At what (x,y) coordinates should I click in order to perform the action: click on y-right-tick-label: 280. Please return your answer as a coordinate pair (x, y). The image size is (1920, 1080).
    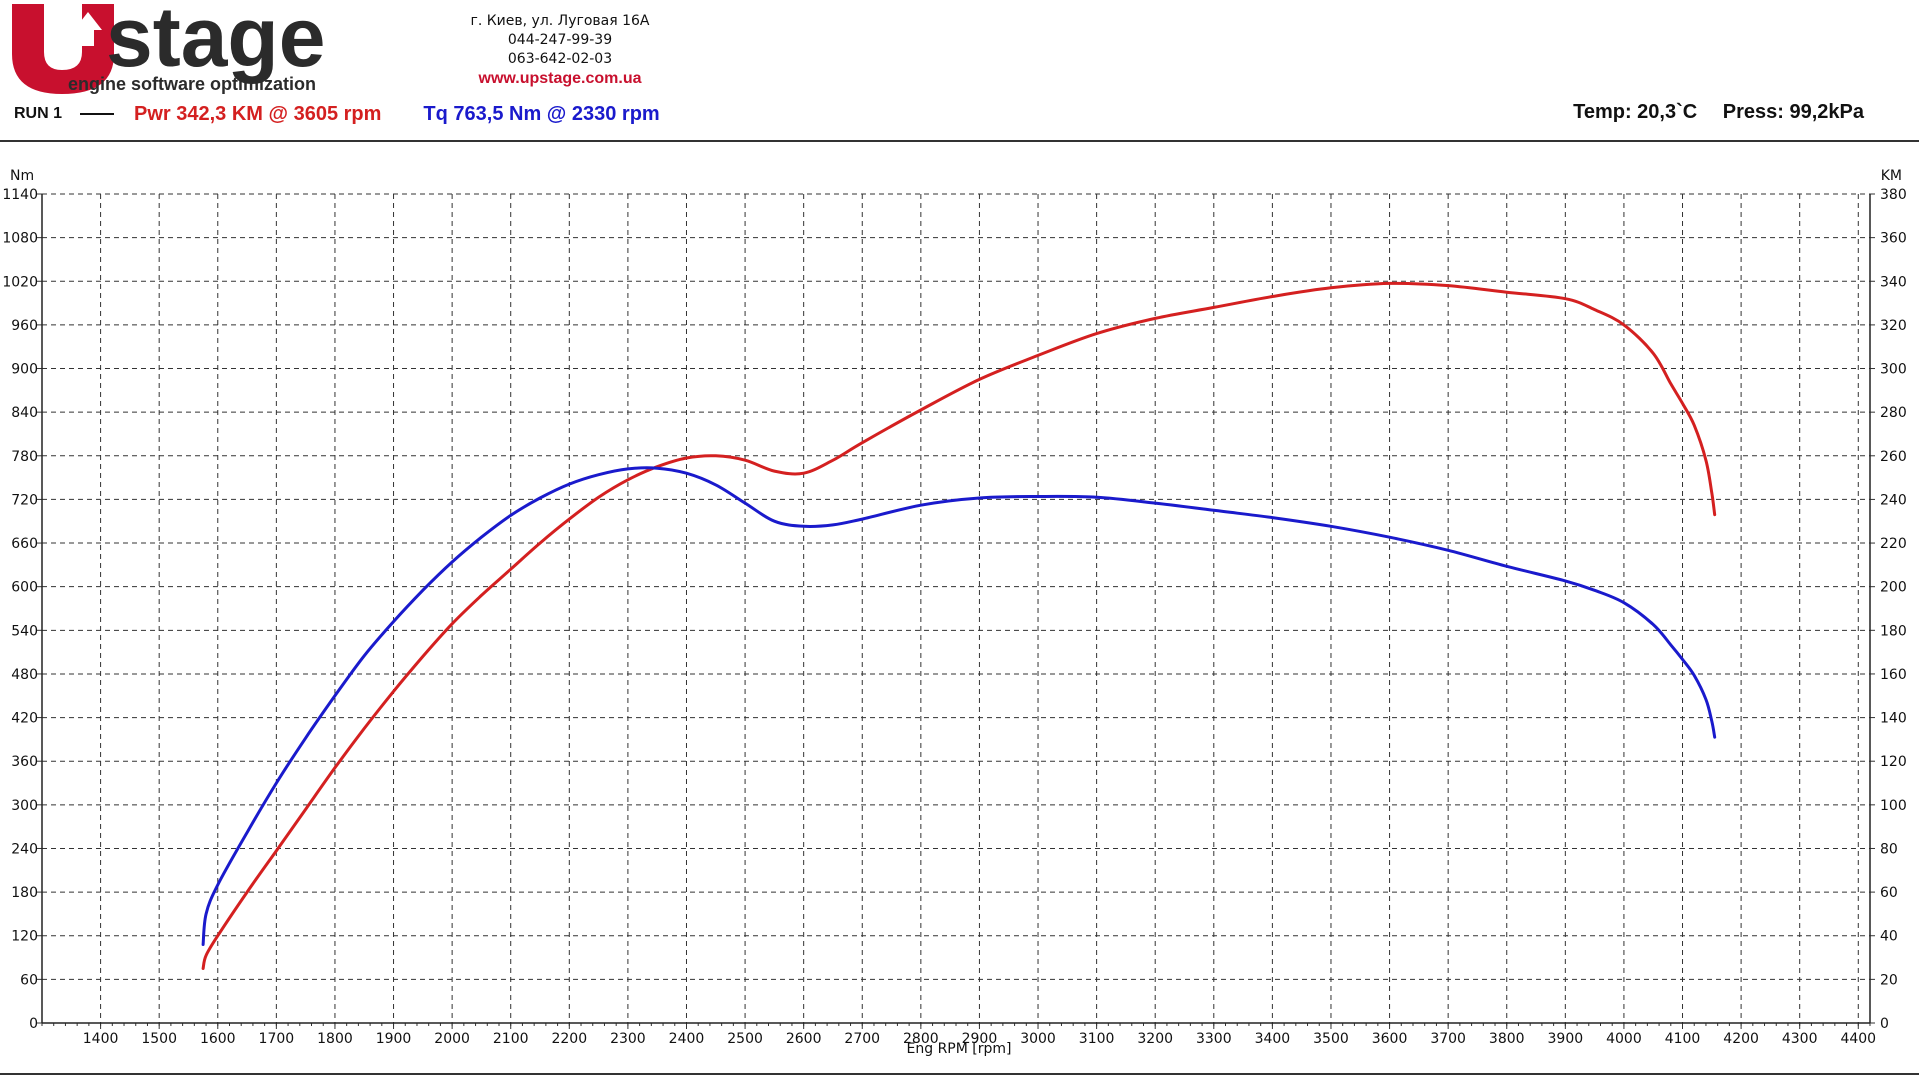
    Looking at the image, I should click on (1893, 413).